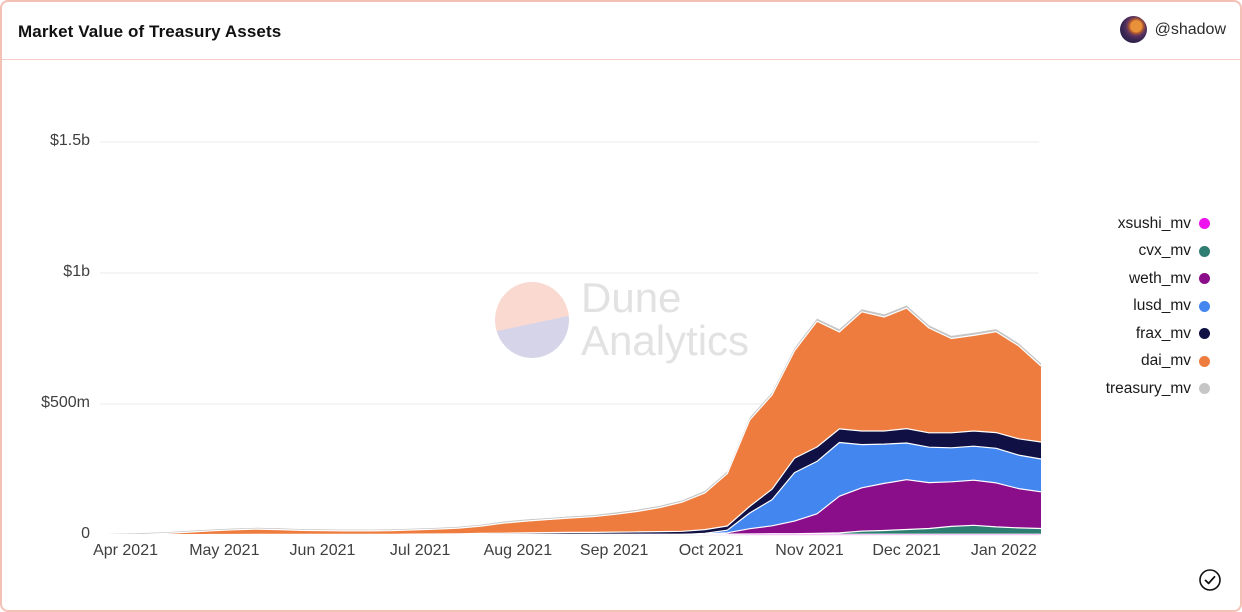 This screenshot has height=612, width=1242. Describe the element at coordinates (1190, 29) in the screenshot. I see `author-handle: @shadow` at that location.